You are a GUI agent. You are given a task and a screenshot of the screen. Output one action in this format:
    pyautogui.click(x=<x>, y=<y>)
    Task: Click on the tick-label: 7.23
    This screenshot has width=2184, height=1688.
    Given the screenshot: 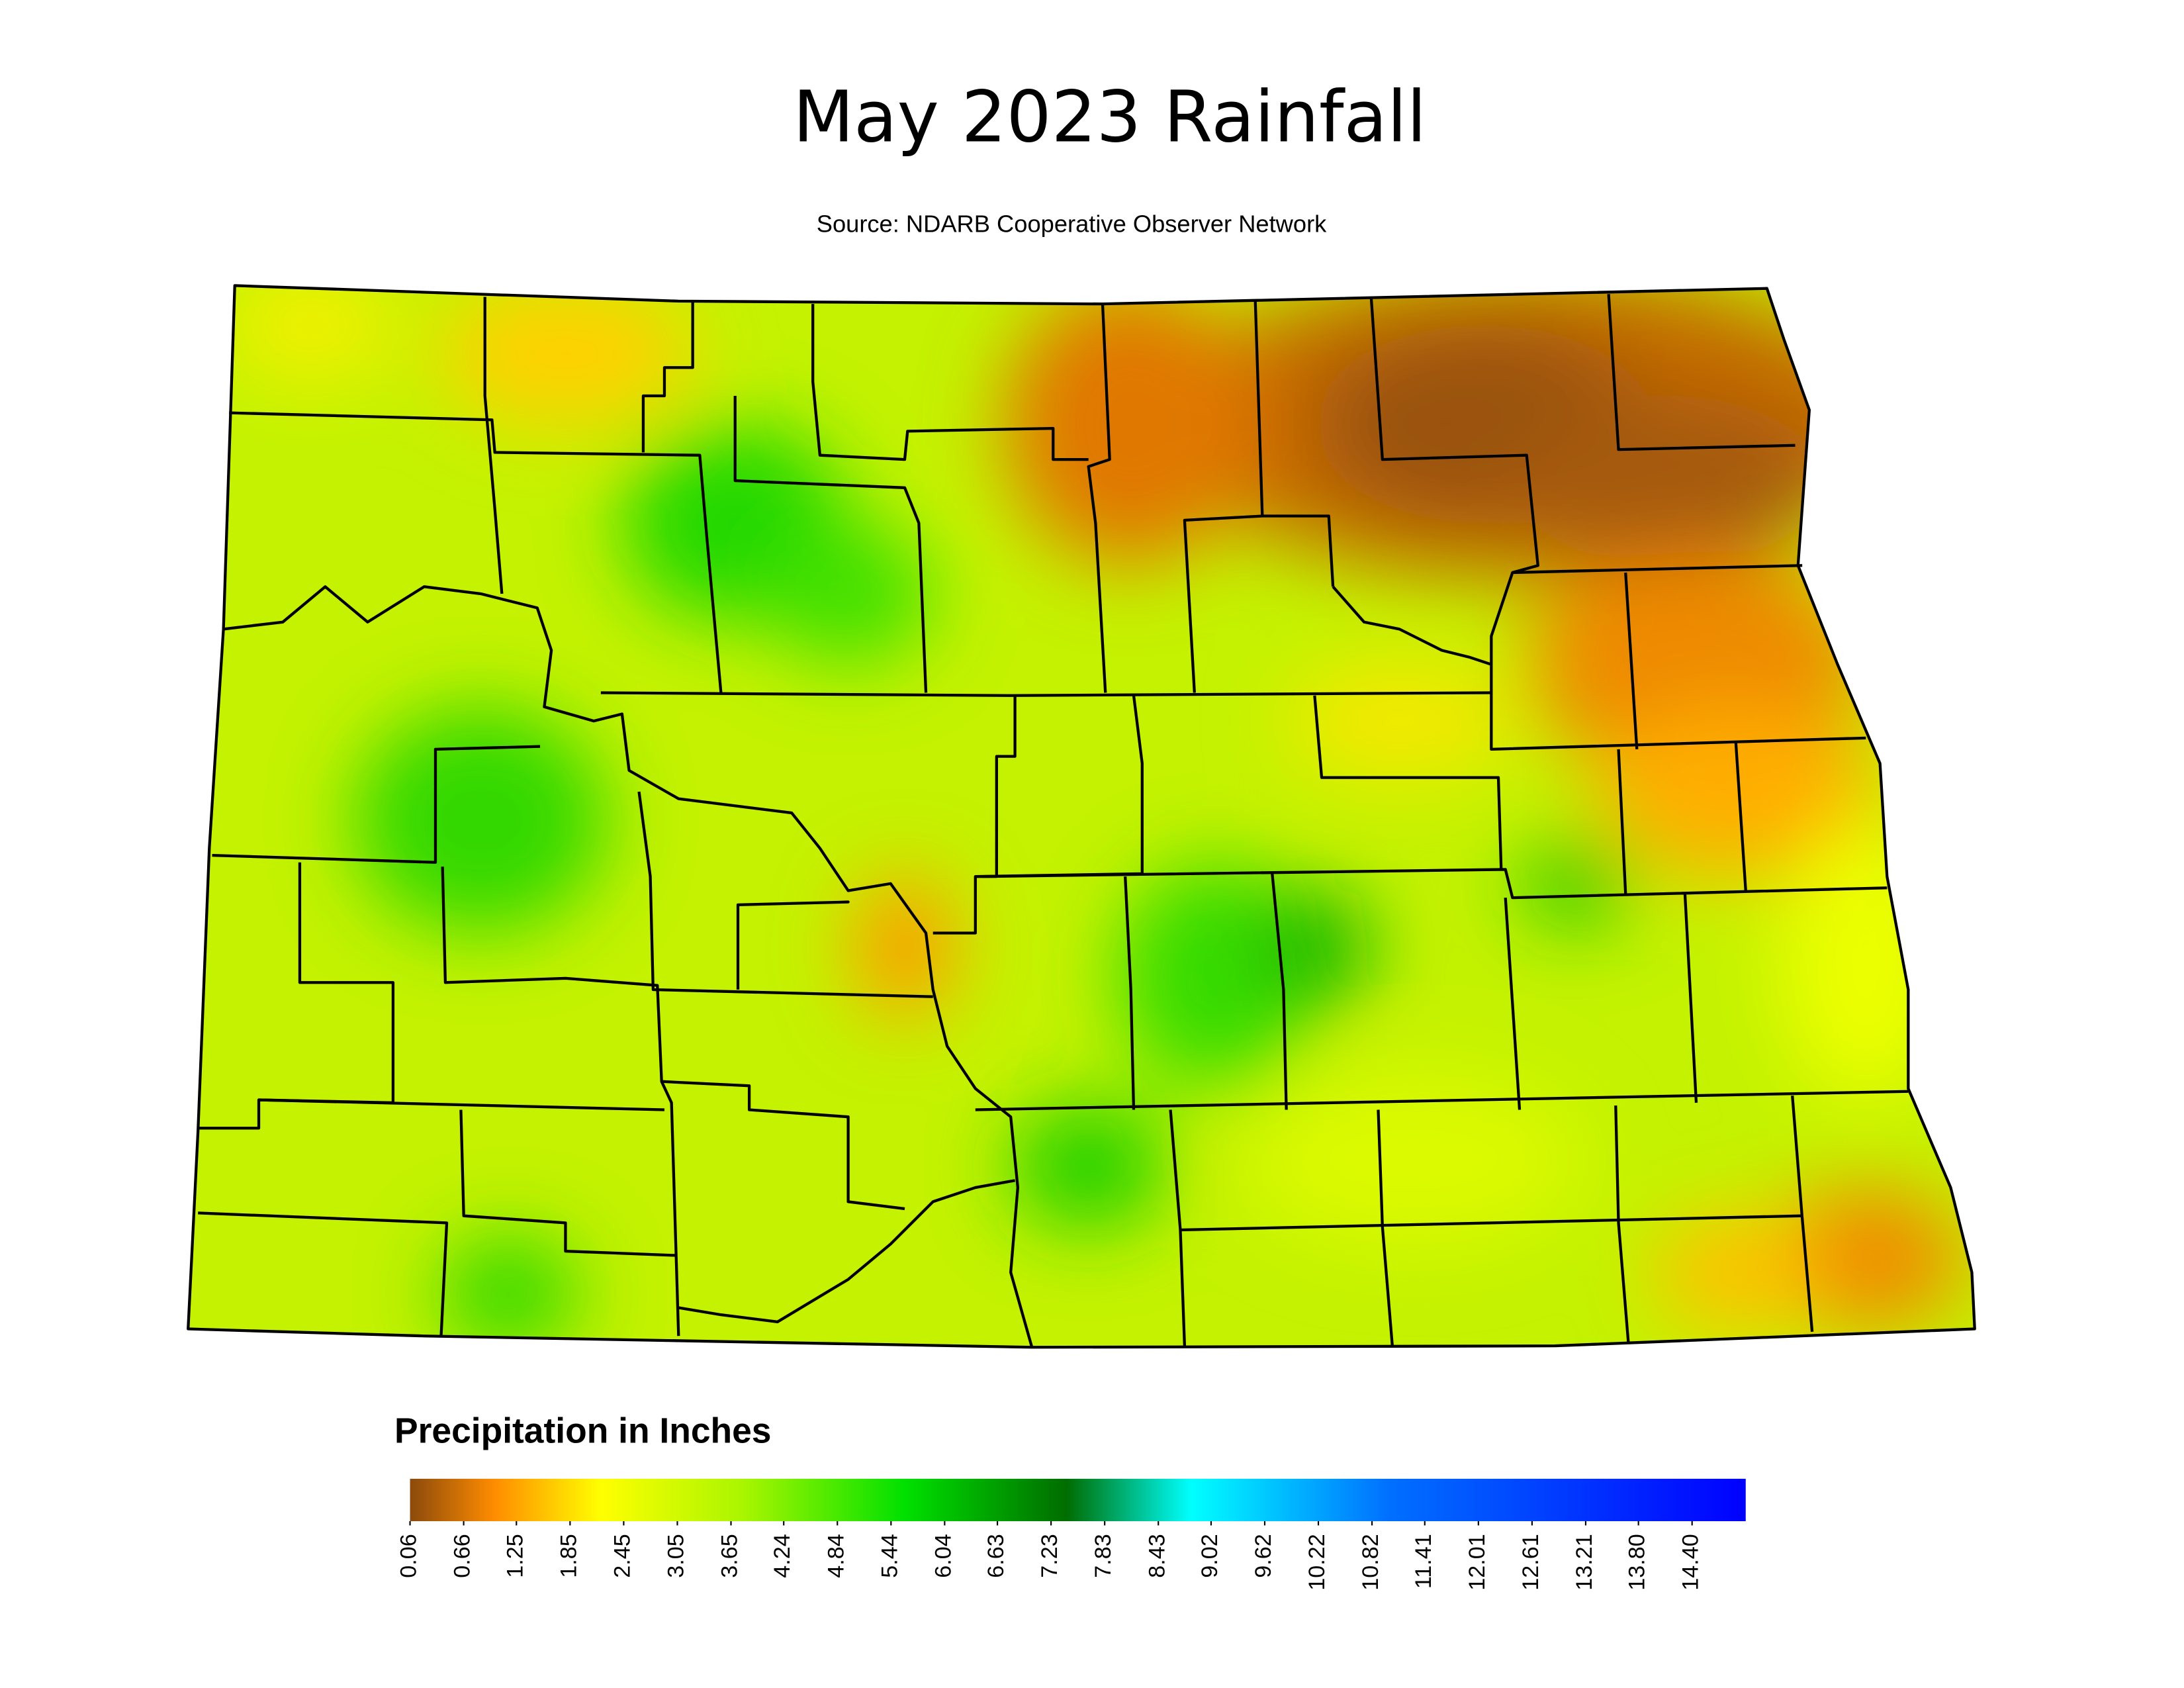 What is the action you would take?
    pyautogui.click(x=1049, y=1555)
    